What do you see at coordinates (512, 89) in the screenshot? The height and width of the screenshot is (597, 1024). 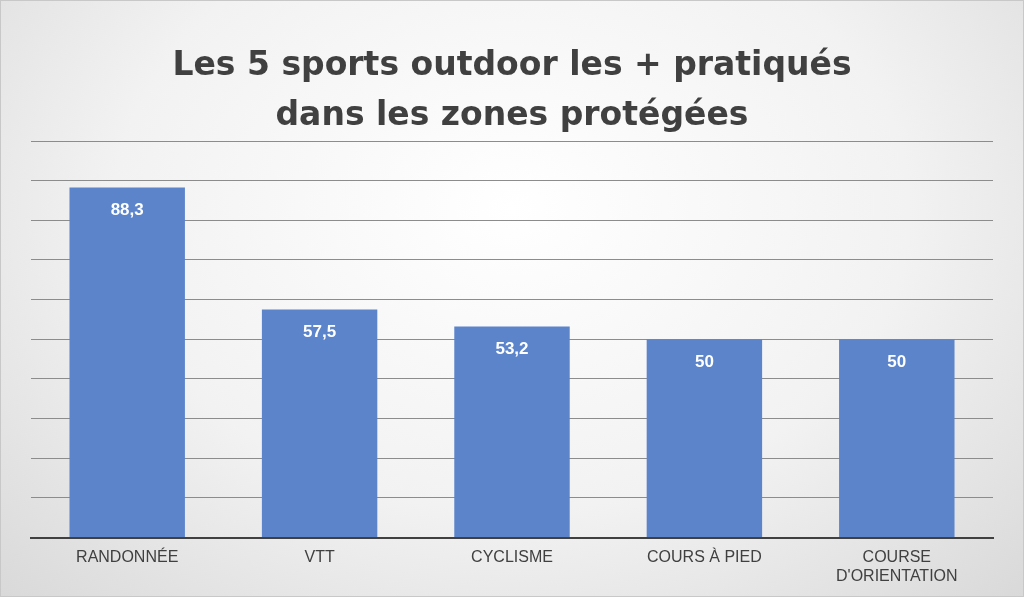 I see `chart-title: Les 5 sports outdoor les + pratiqués dans les zones protégées` at bounding box center [512, 89].